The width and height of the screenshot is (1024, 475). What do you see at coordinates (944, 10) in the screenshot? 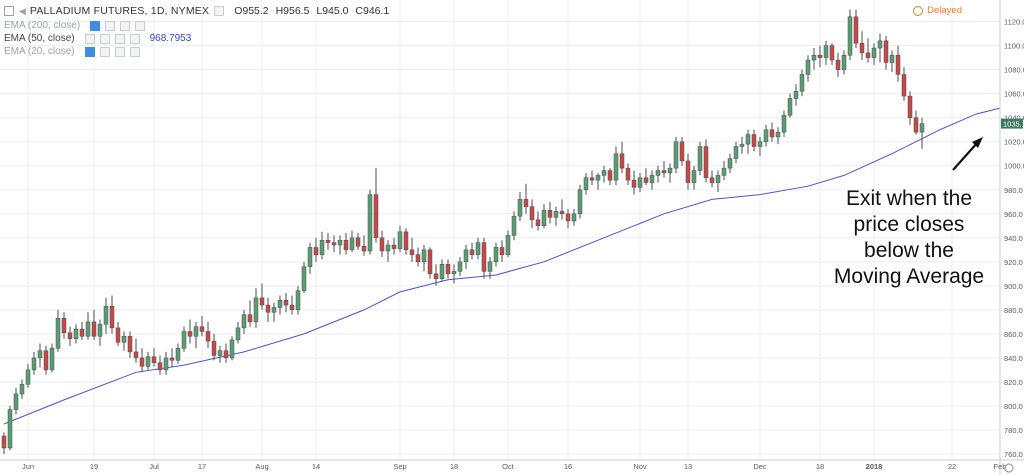
I see `delayed-label: Delayed` at bounding box center [944, 10].